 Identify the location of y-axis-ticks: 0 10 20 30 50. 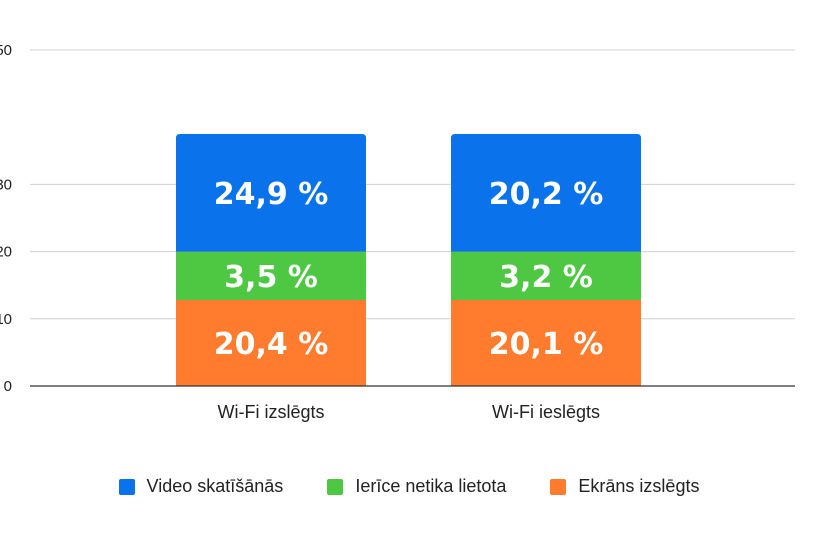
(6, 218).